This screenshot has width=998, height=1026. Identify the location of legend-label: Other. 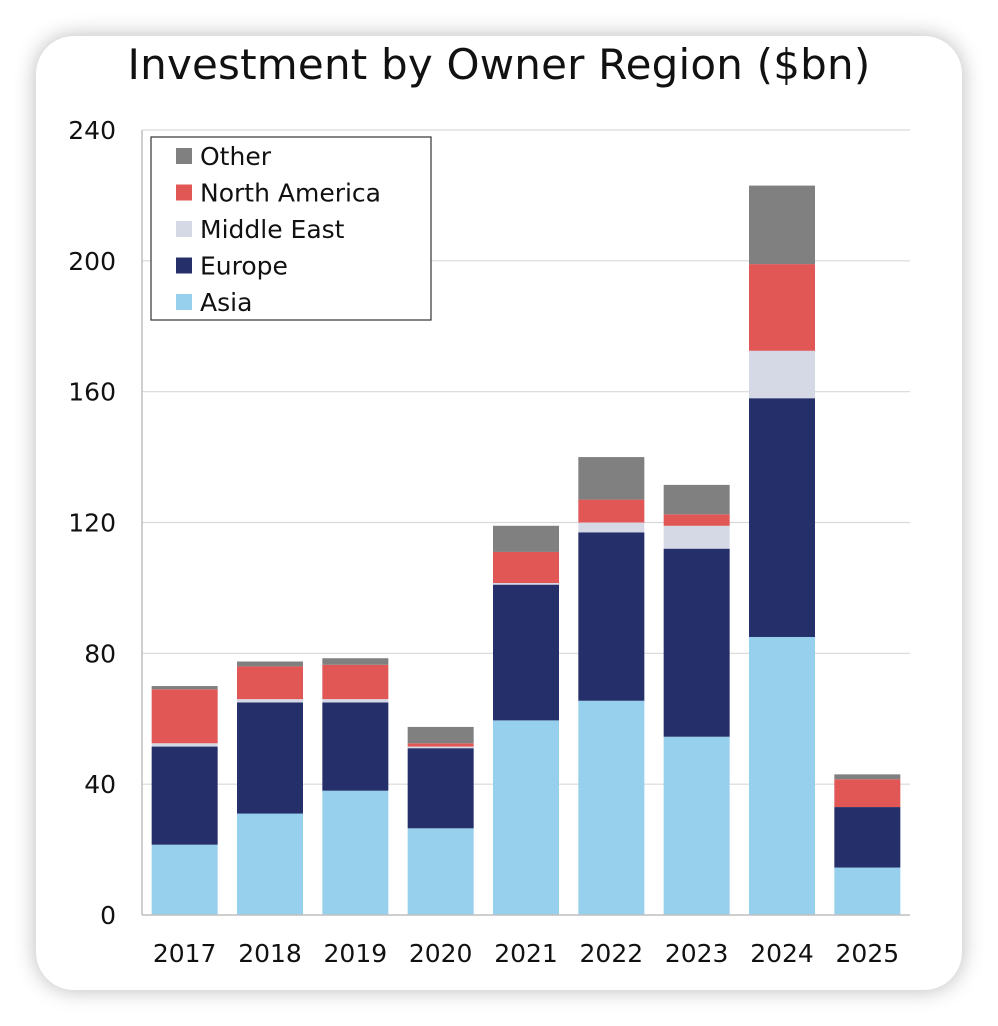
(236, 156).